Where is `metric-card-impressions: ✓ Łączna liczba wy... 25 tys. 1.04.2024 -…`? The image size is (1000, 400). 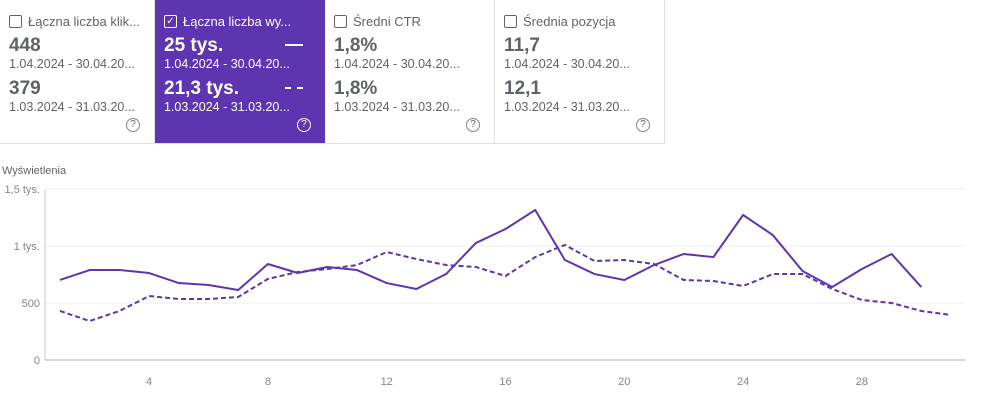 metric-card-impressions: ✓ Łączna liczba wy... 25 tys. 1.04.2024 -… is located at coordinates (240, 71).